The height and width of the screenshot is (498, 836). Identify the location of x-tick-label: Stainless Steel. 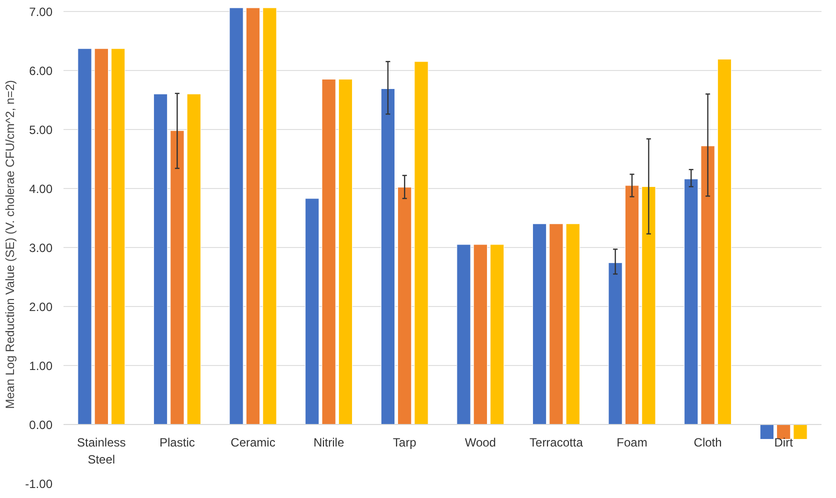
(101, 450).